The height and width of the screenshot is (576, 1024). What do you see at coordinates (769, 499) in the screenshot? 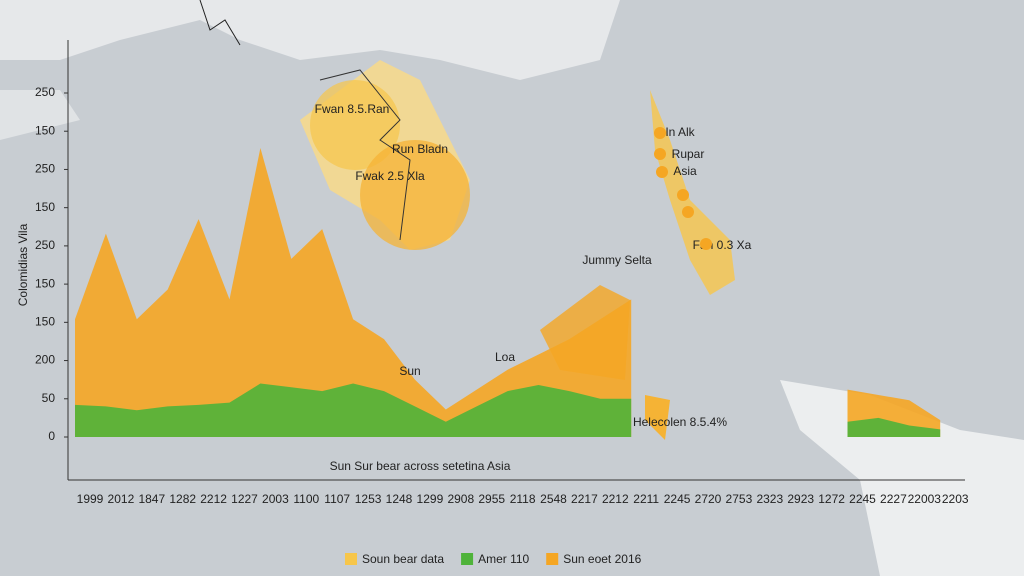
I see `x-tick-label: 2323` at bounding box center [769, 499].